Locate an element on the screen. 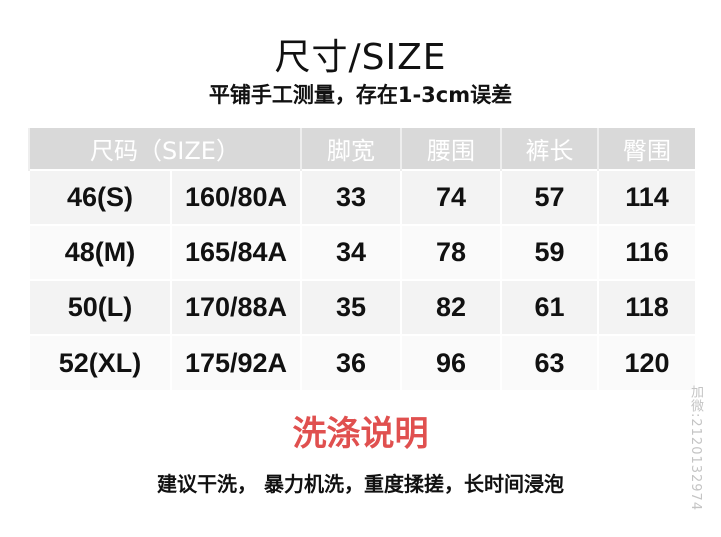 The width and height of the screenshot is (721, 537). header-foot-width: 脚宽 is located at coordinates (351, 149).